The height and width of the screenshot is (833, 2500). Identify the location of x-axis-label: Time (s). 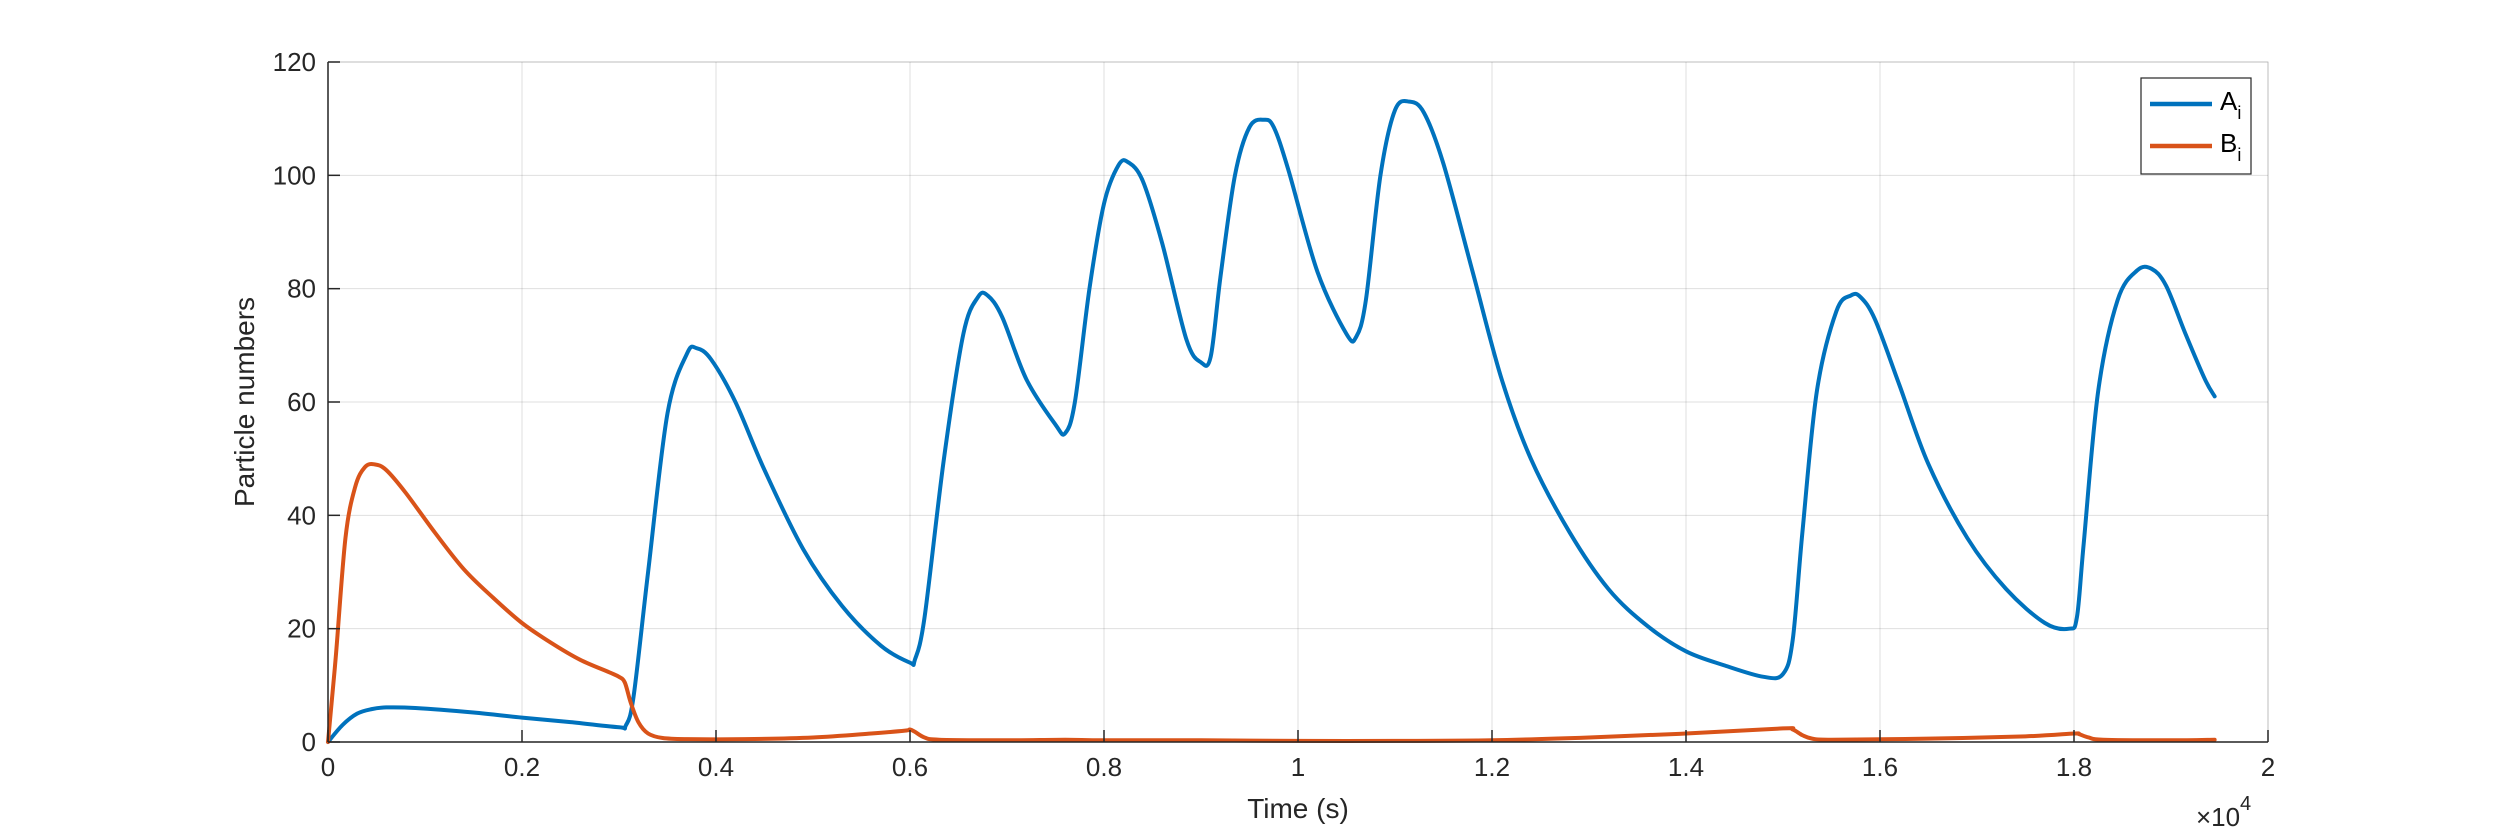
(1298, 808).